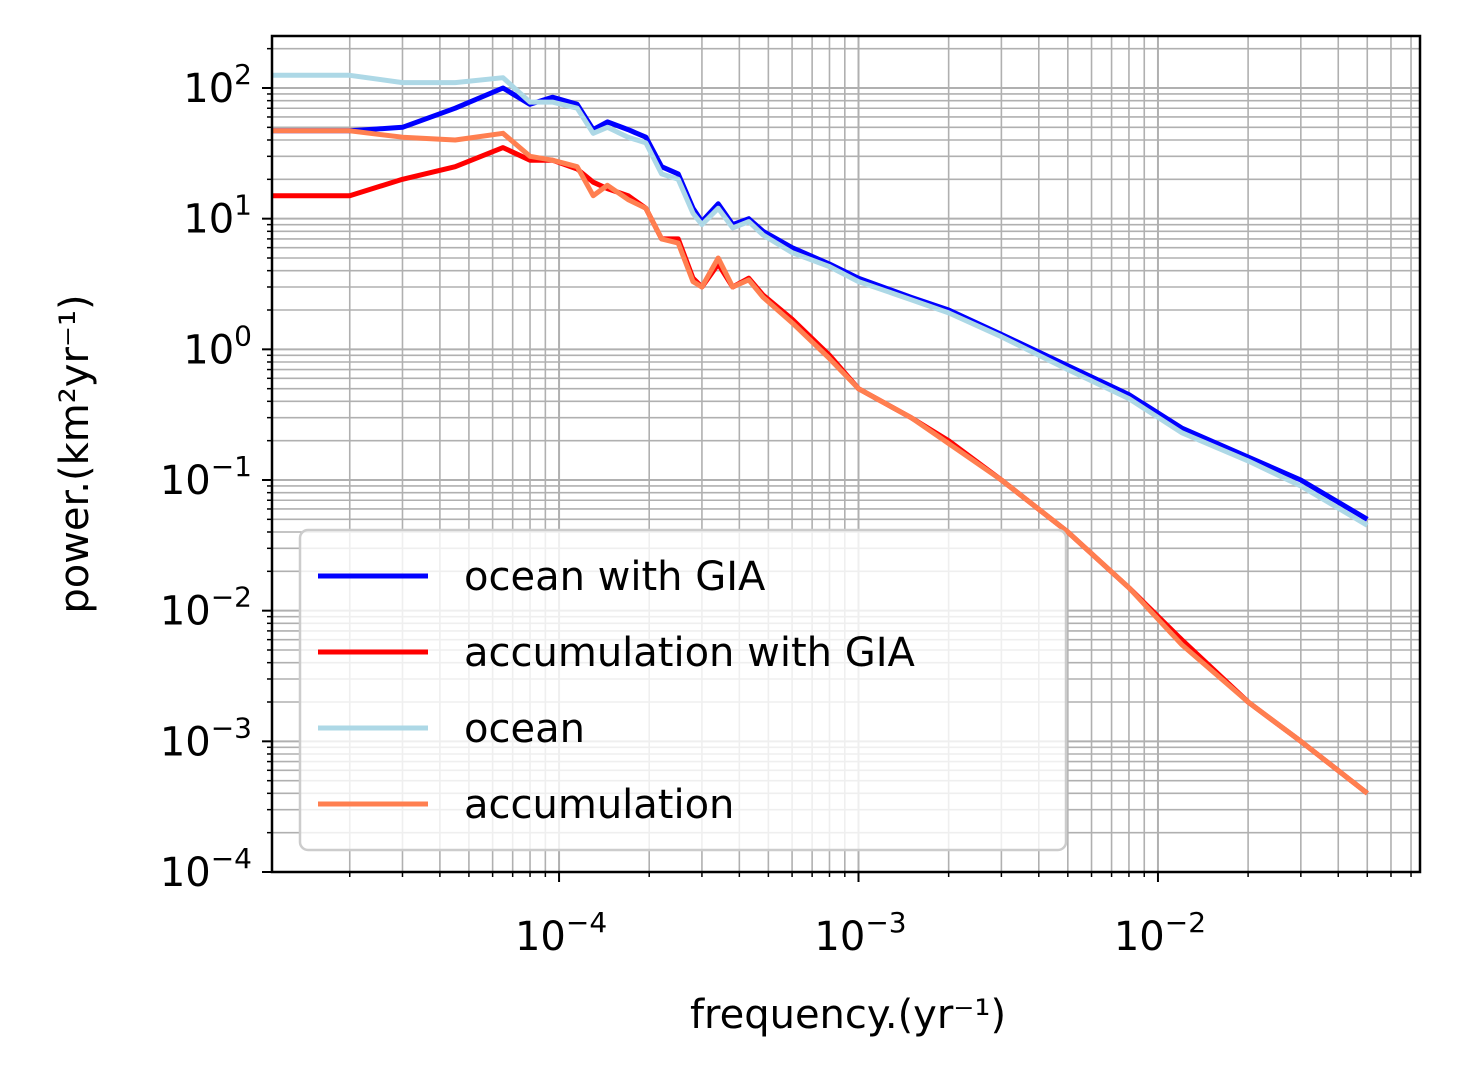 This screenshot has height=1080, width=1458. I want to click on legend-label: ocean, so click(524, 729).